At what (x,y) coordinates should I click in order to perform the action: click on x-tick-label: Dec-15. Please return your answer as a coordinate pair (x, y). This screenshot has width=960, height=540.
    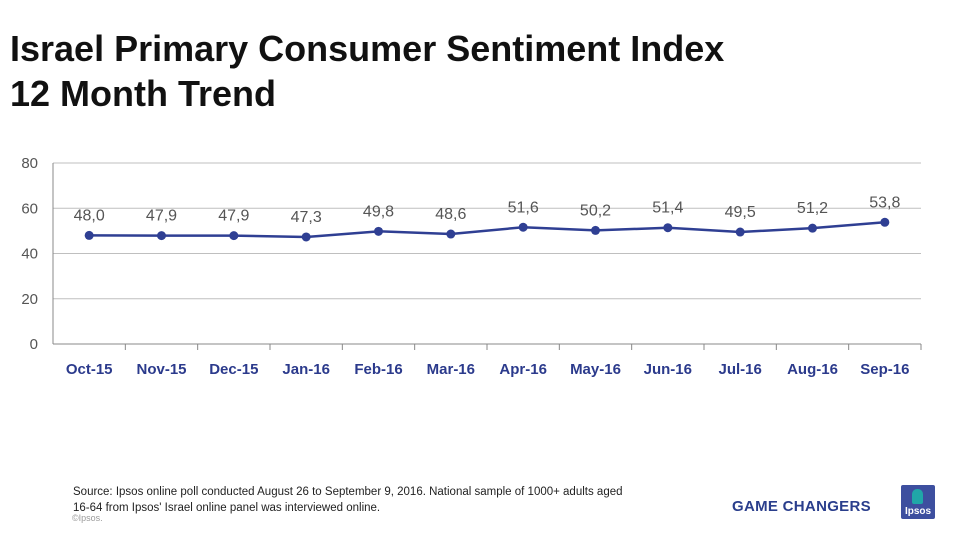
    Looking at the image, I should click on (233, 369).